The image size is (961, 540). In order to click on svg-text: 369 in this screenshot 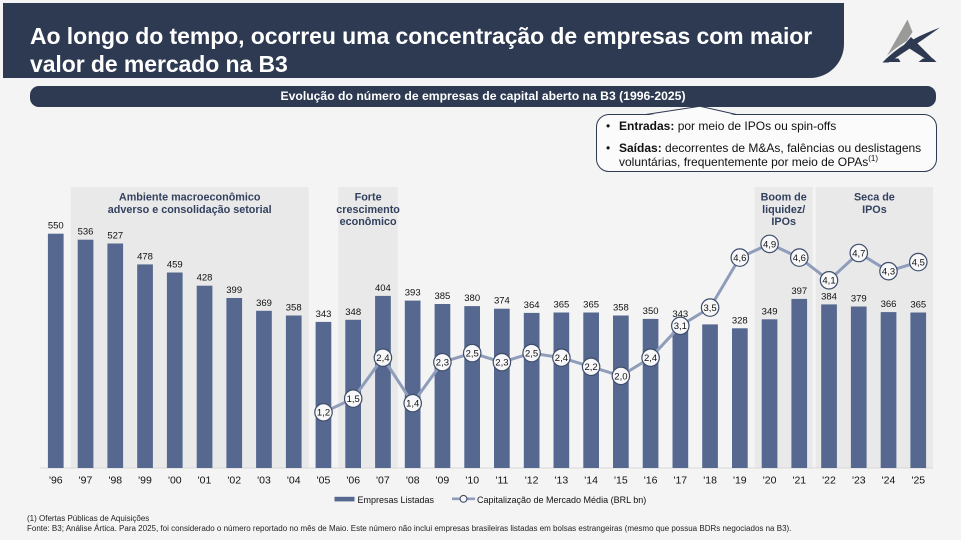, I will do `click(264, 303)`.